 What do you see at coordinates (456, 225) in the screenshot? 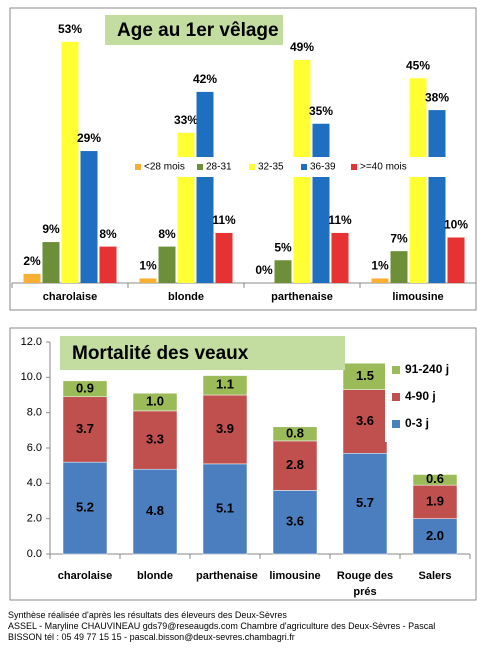
I see `value-label: 10%` at bounding box center [456, 225].